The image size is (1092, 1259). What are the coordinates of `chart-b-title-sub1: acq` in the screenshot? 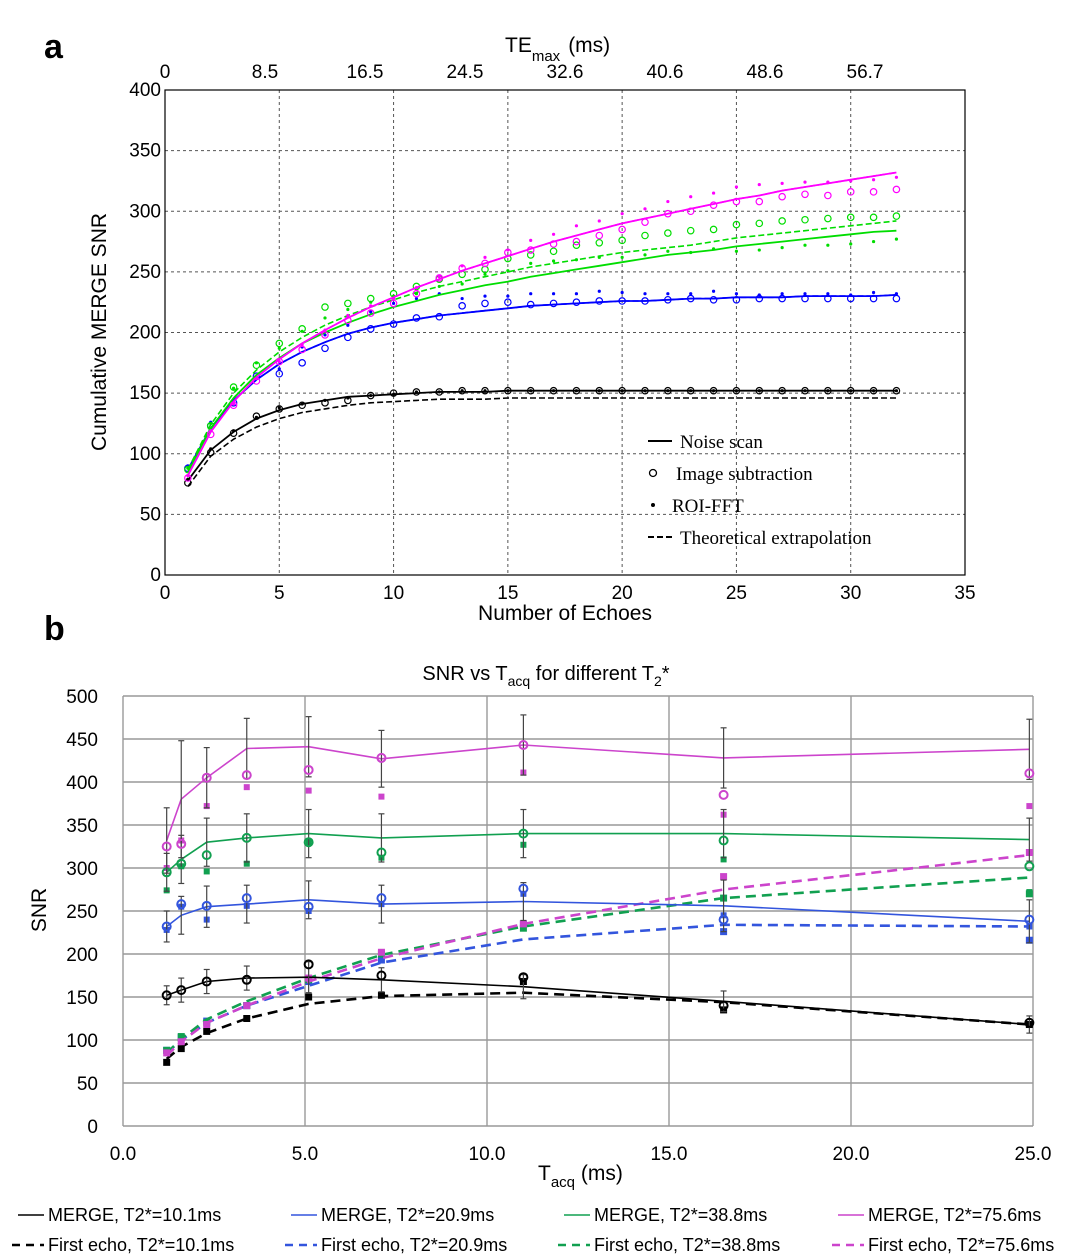 It's located at (519, 681).